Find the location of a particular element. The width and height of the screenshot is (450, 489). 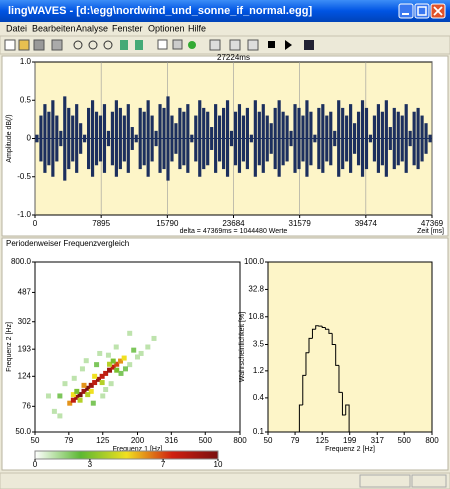

menu-item: Bearbeiten is located at coordinates (54, 28).